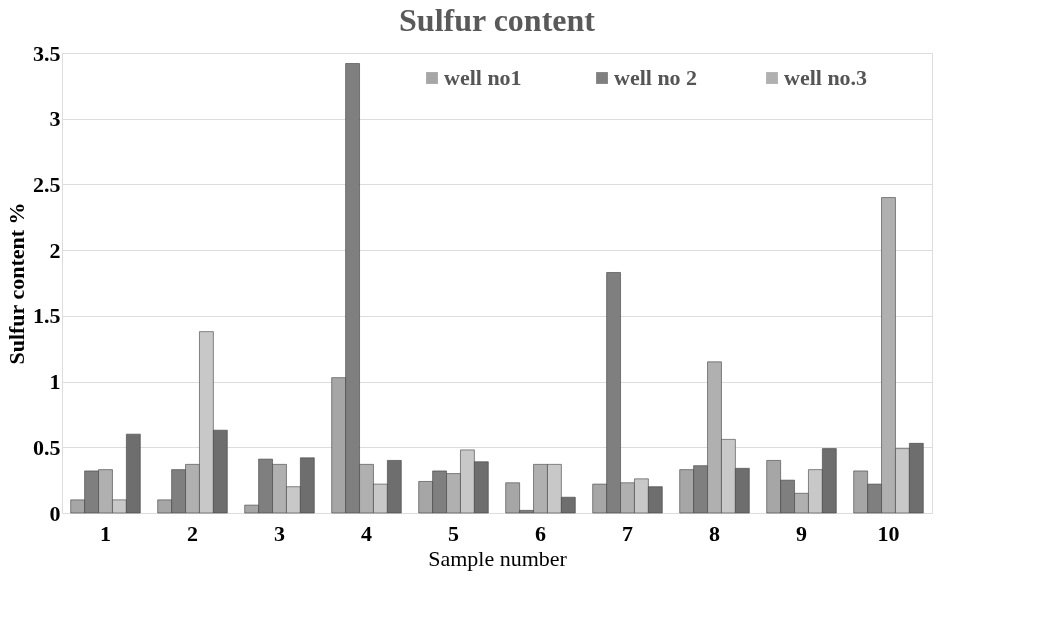  I want to click on x-tick-label: 5, so click(453, 533).